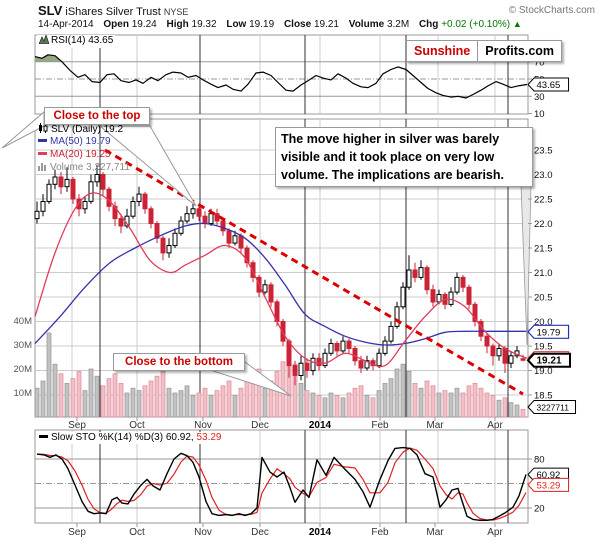 Image resolution: width=600 pixels, height=550 pixels. I want to click on rsi-area-icon, so click(44, 40).